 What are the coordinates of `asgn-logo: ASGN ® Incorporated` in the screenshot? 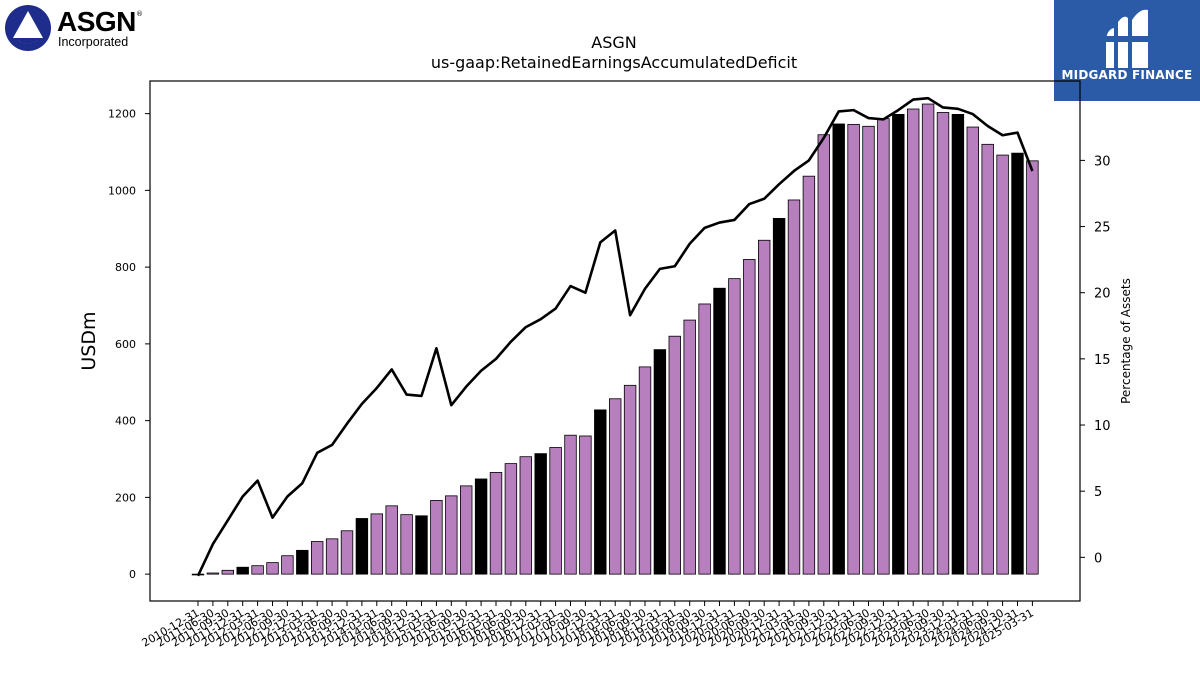 It's located at (74, 29).